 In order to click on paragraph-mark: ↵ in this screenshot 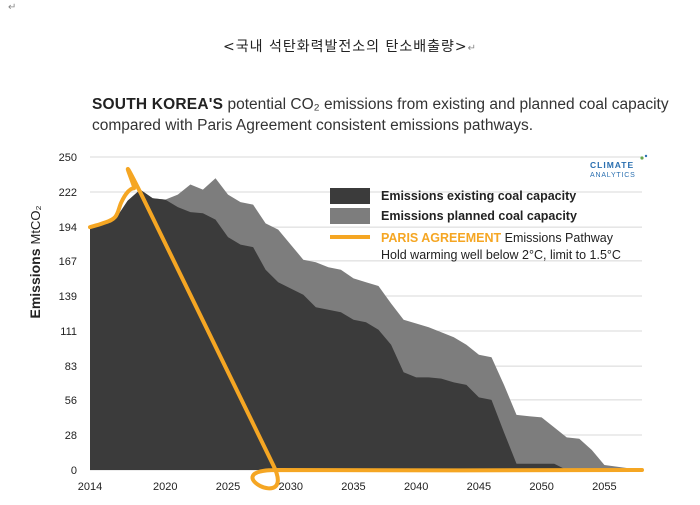, I will do `click(12, 7)`.